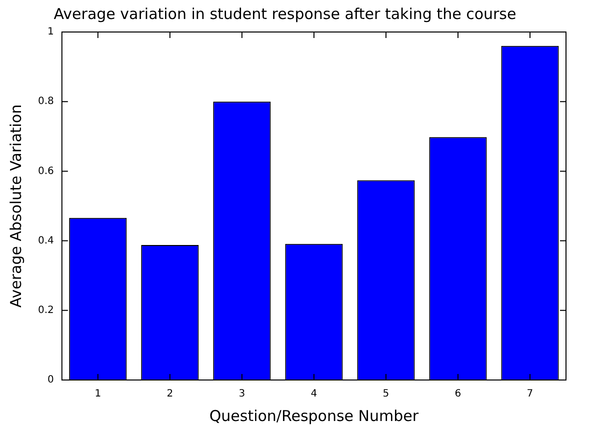  What do you see at coordinates (46, 171) in the screenshot?
I see `y-tick-label: 0.6` at bounding box center [46, 171].